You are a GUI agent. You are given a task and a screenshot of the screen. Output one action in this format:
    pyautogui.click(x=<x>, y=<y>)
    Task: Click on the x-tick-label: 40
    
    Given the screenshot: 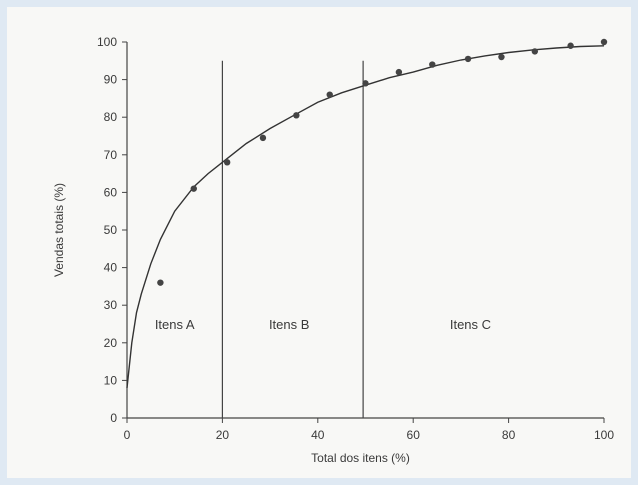 What is the action you would take?
    pyautogui.click(x=318, y=435)
    